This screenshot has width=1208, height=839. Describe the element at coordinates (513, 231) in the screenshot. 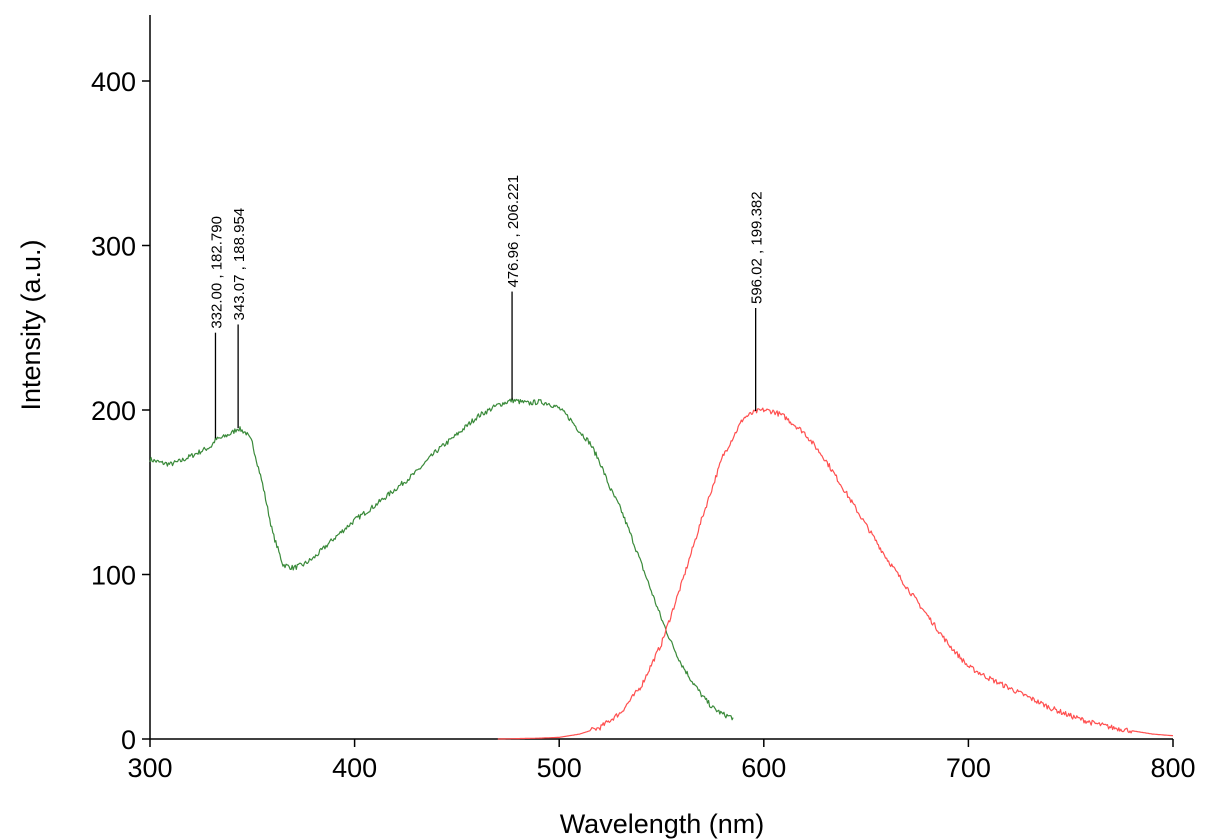

I see `annotation-label: 476.96 , 206.221` at that location.